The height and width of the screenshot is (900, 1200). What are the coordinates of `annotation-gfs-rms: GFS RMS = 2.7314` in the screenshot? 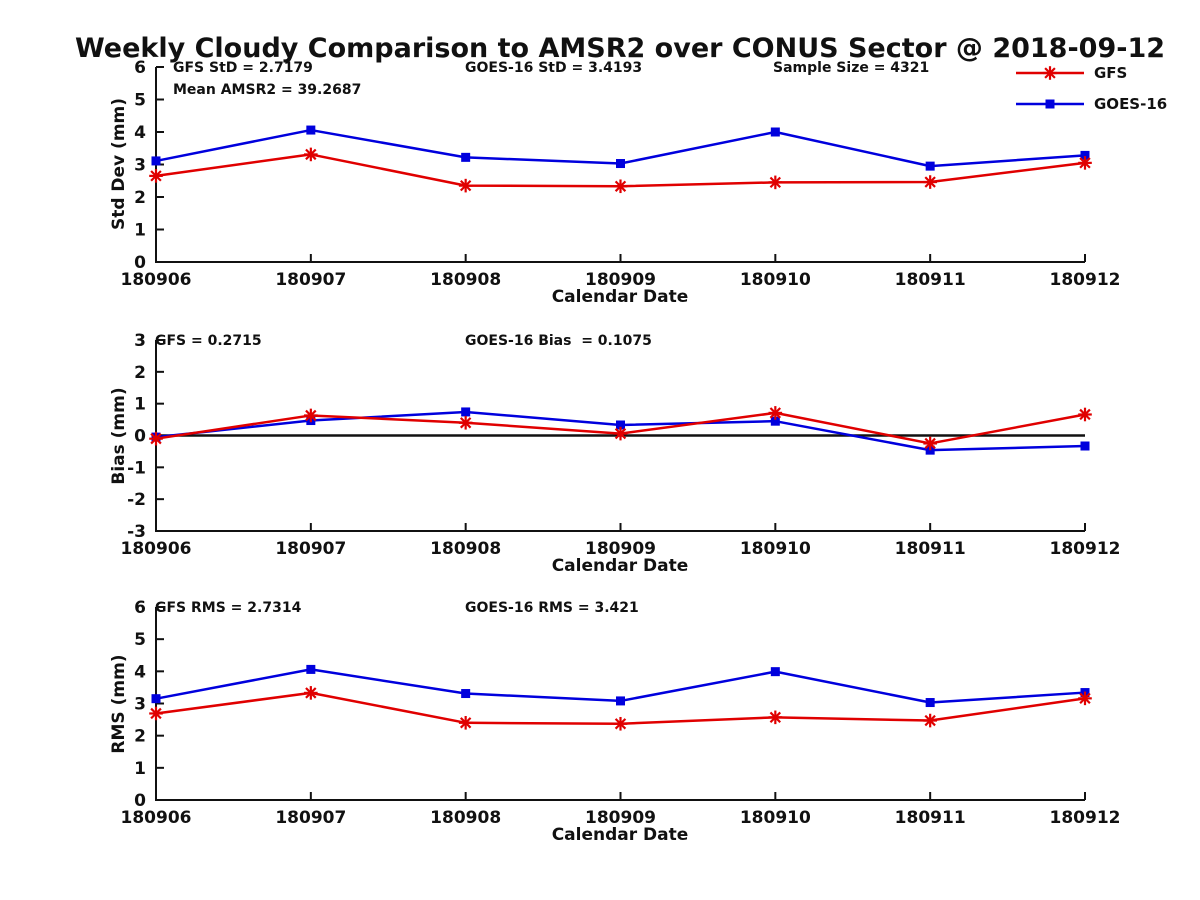 It's located at (228, 608).